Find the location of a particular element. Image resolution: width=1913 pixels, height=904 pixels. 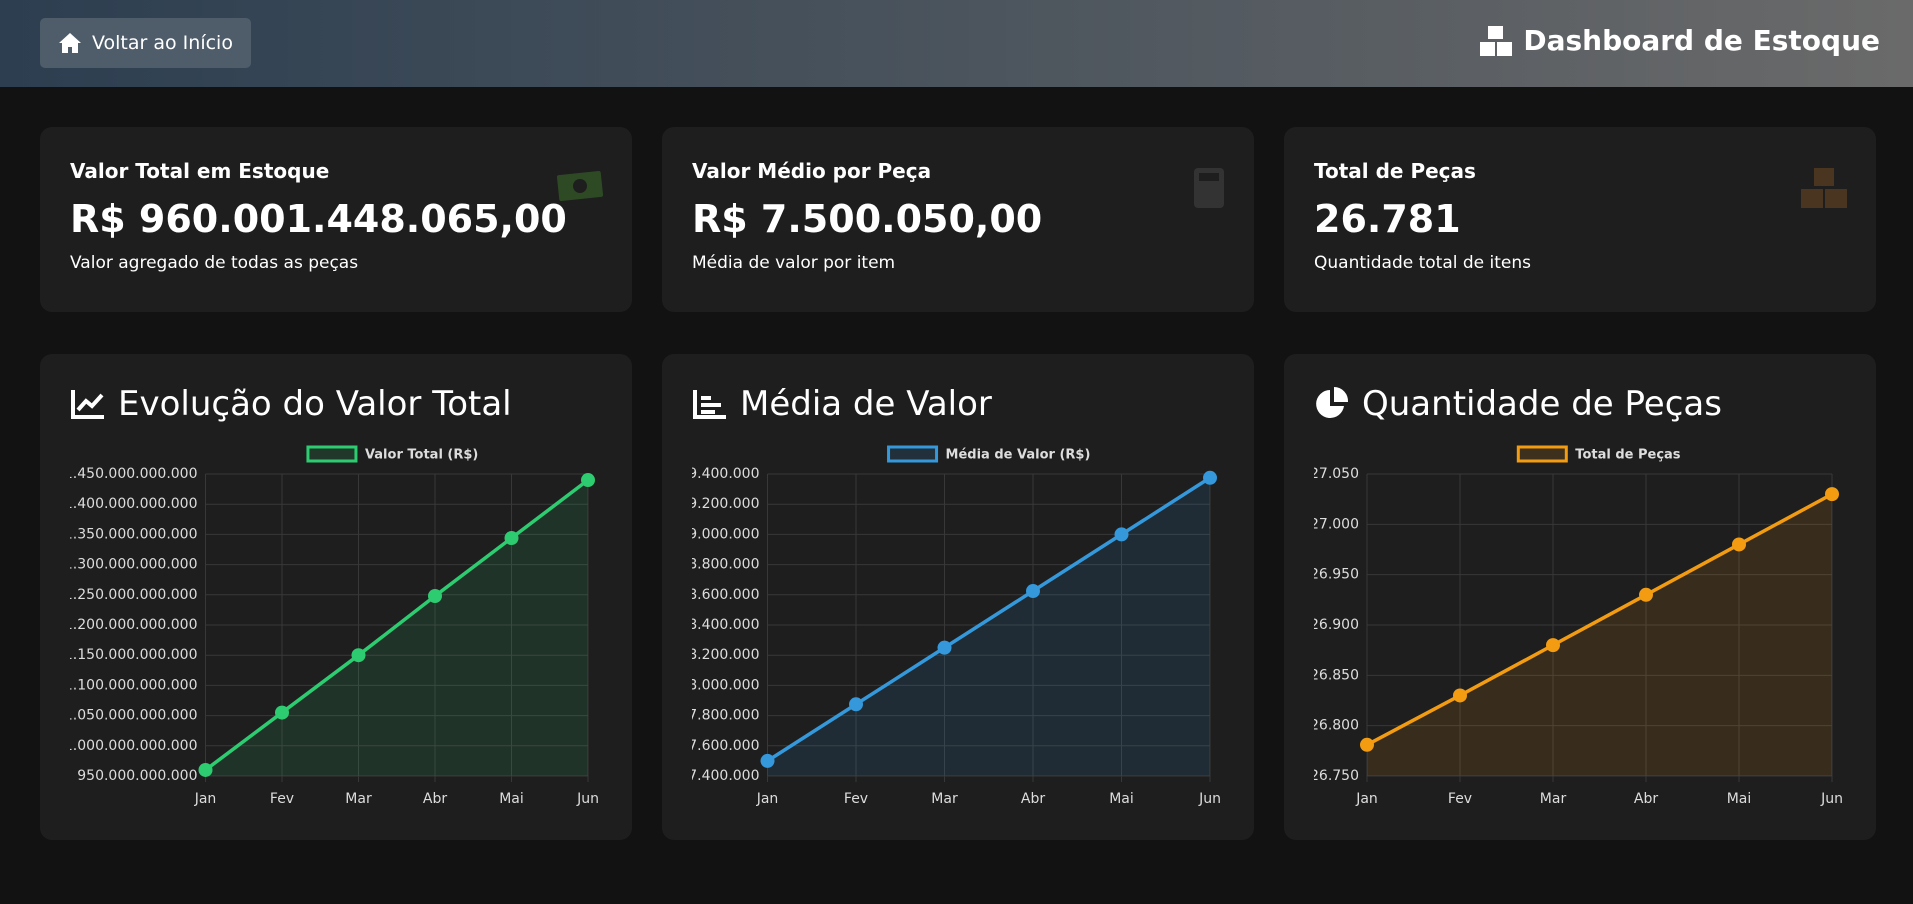

home-icon is located at coordinates (70, 43).